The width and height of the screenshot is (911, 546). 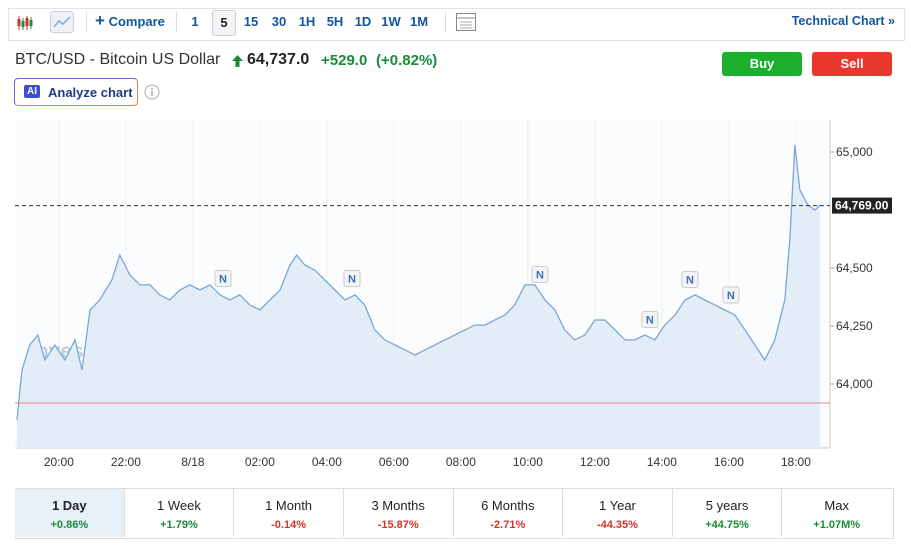 What do you see at coordinates (391, 21) in the screenshot?
I see `interval-button: 1W` at bounding box center [391, 21].